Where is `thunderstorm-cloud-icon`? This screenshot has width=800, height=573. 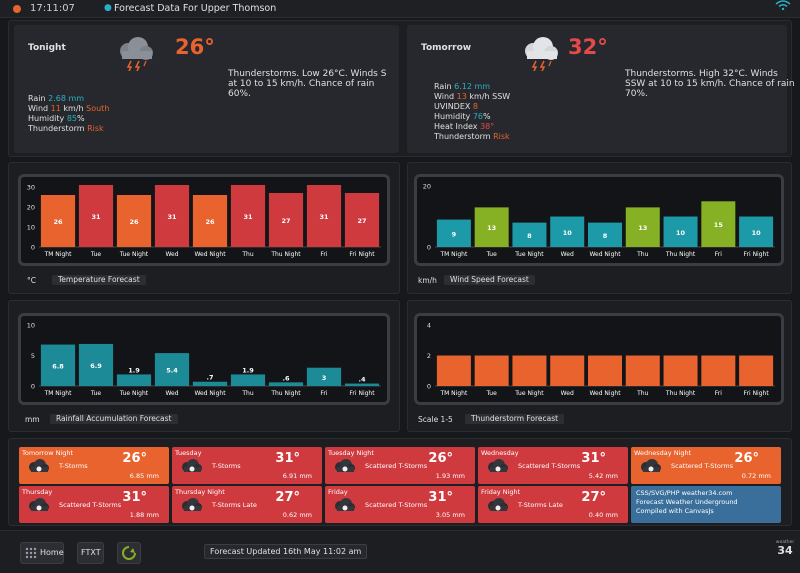 thunderstorm-cloud-icon is located at coordinates (135, 55).